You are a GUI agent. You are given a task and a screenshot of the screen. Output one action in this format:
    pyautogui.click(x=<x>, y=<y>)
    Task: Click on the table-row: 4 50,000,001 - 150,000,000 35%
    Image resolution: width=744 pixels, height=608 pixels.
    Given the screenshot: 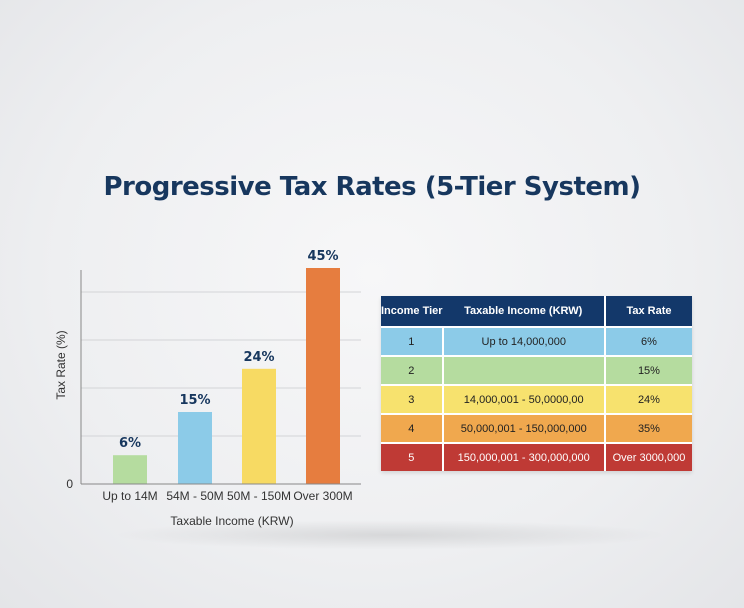 What is the action you would take?
    pyautogui.click(x=536, y=428)
    